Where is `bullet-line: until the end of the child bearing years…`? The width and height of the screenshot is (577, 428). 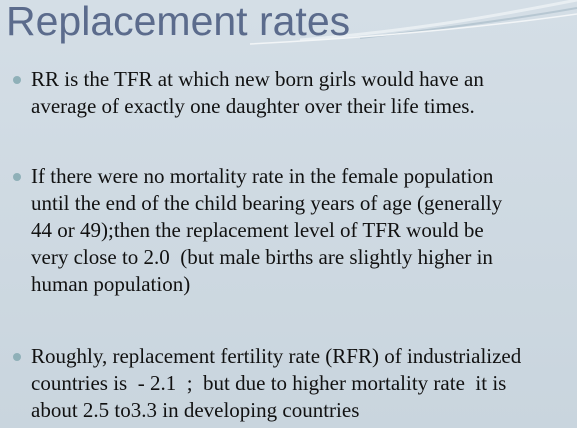
bullet-line: until the end of the child bearing years… is located at coordinates (267, 203).